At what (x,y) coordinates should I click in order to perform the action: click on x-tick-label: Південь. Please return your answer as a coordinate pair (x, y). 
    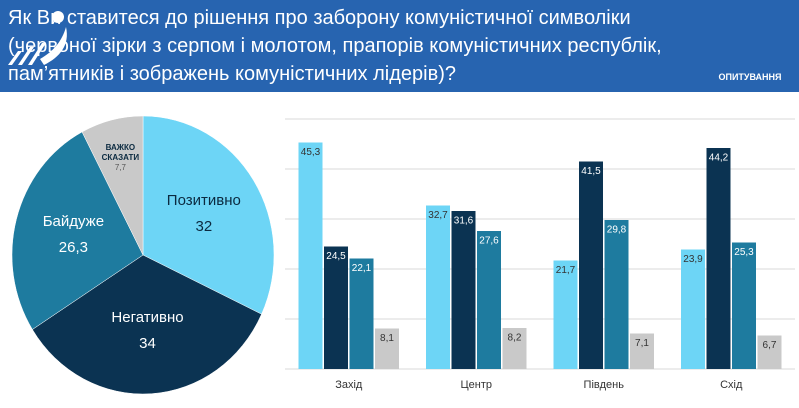
    Looking at the image, I should click on (604, 385).